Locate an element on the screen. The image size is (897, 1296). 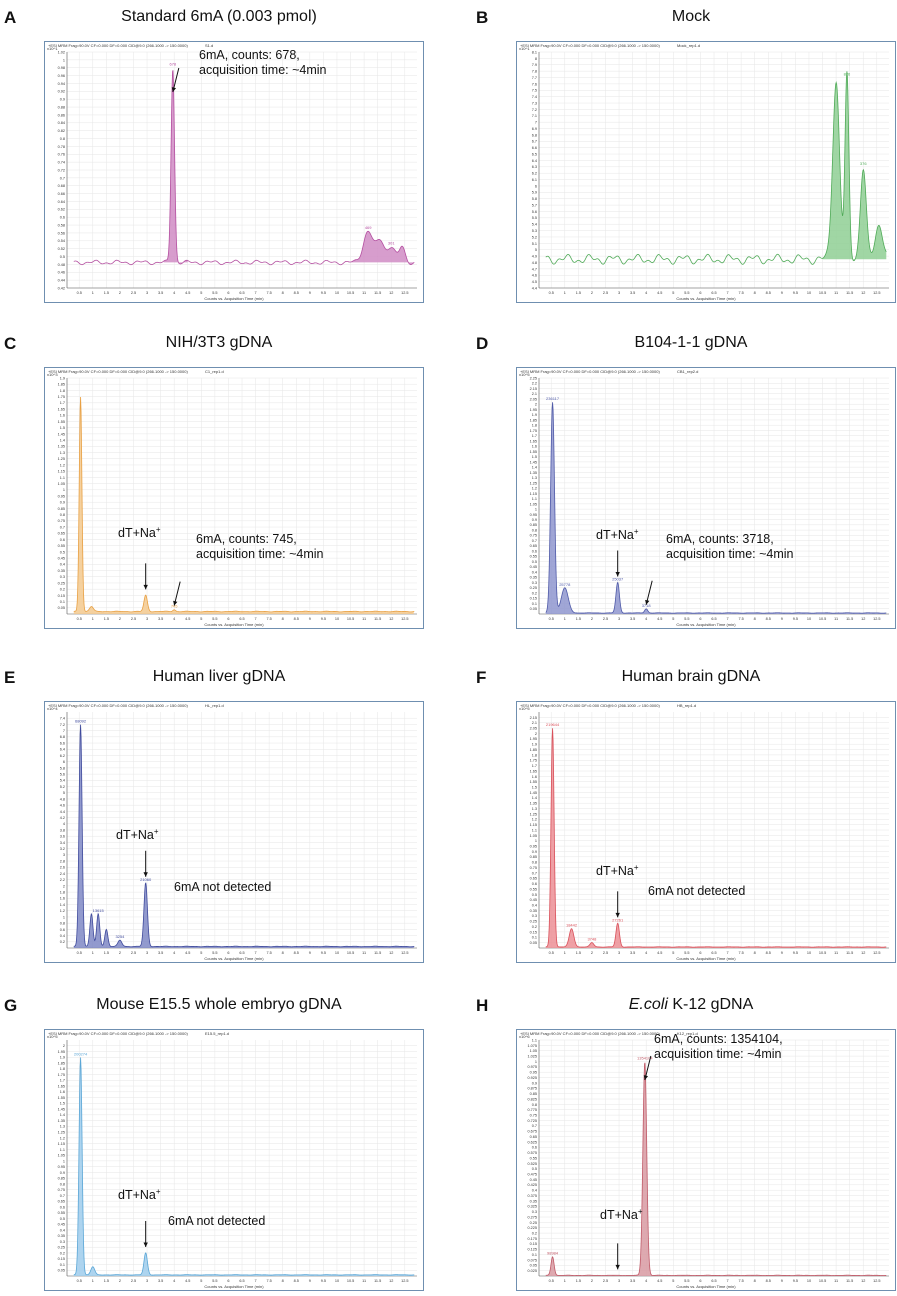
y-tick-label: 1.3 is located at coordinates (62, 453).